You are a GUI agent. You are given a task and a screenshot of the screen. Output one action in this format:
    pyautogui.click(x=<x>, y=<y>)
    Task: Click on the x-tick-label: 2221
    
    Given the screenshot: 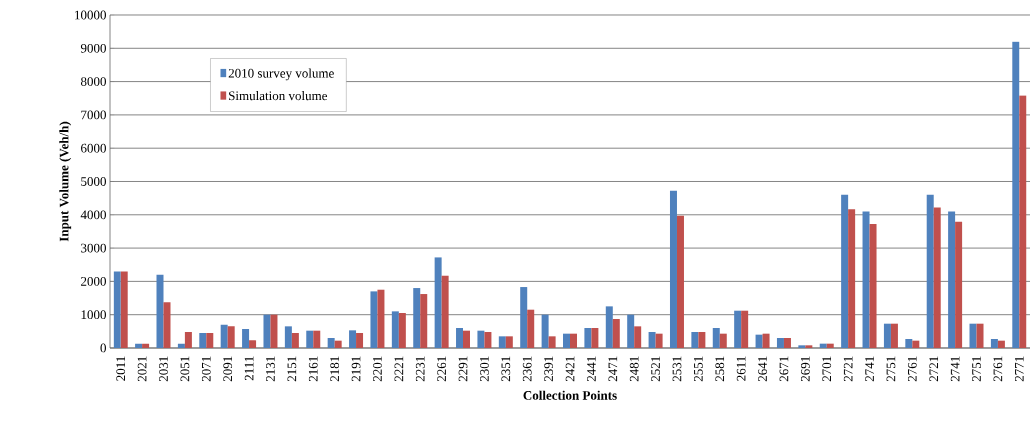 What is the action you would take?
    pyautogui.click(x=399, y=369)
    